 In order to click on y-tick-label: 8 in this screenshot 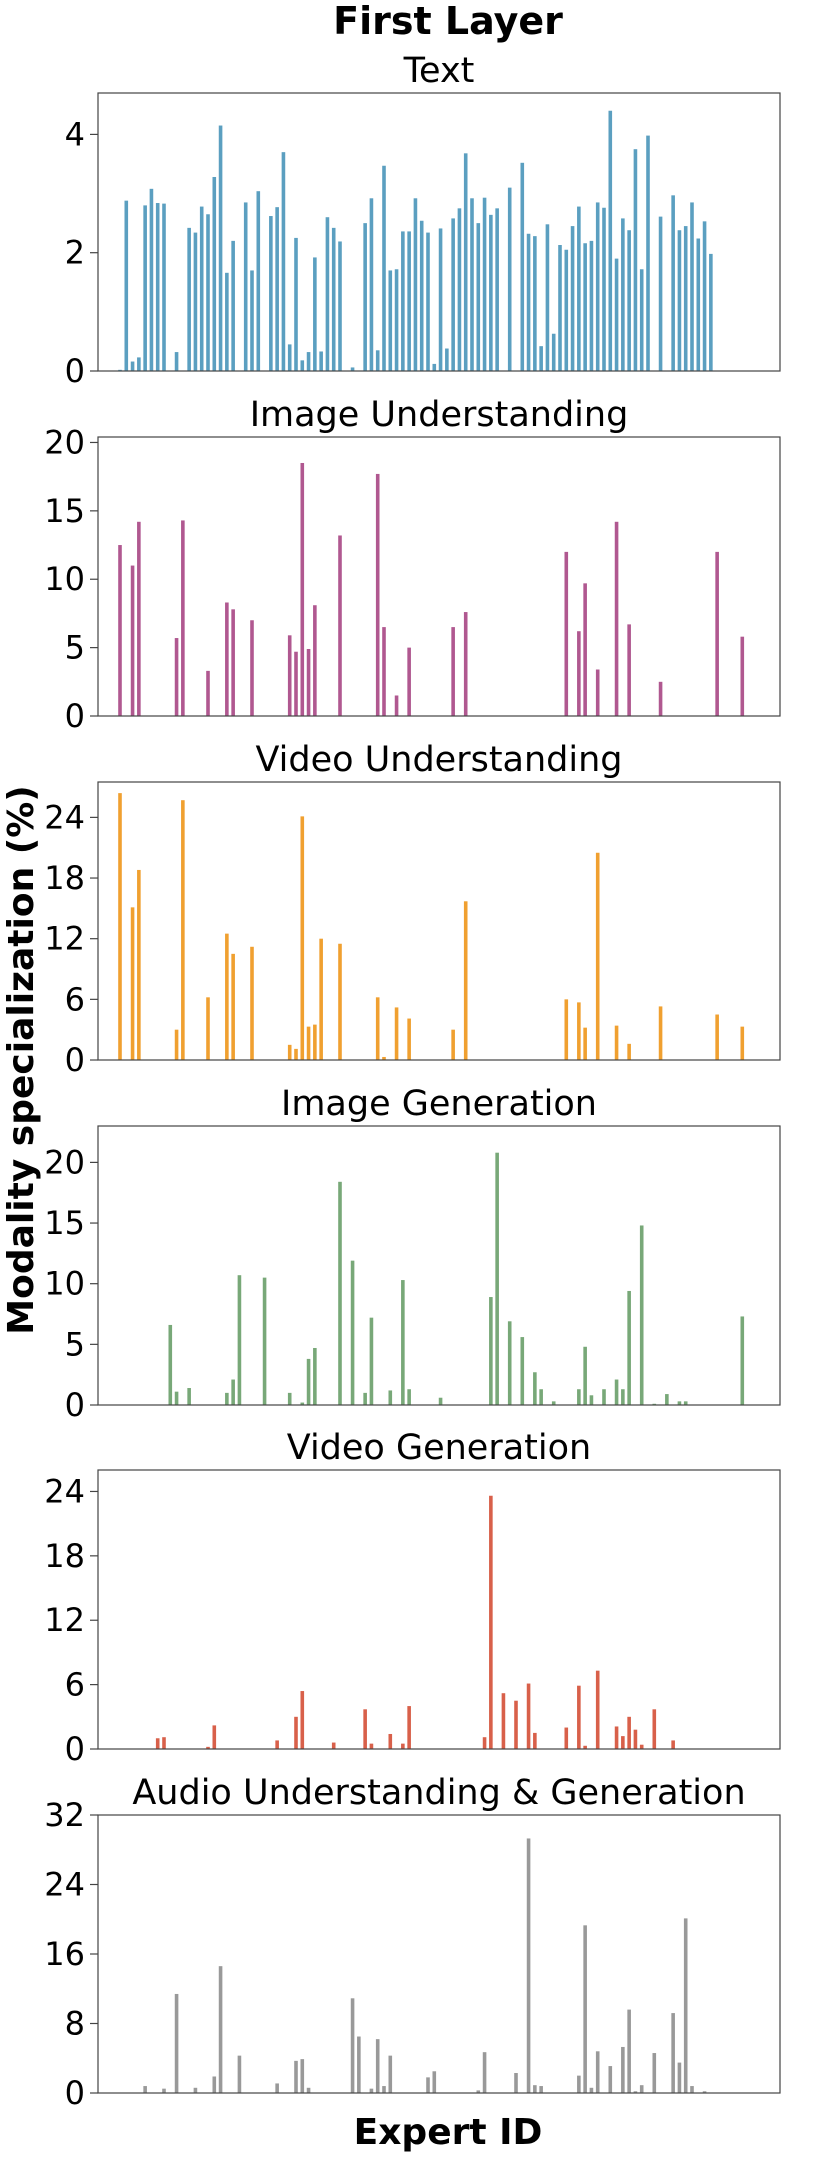, I will do `click(75, 2024)`.